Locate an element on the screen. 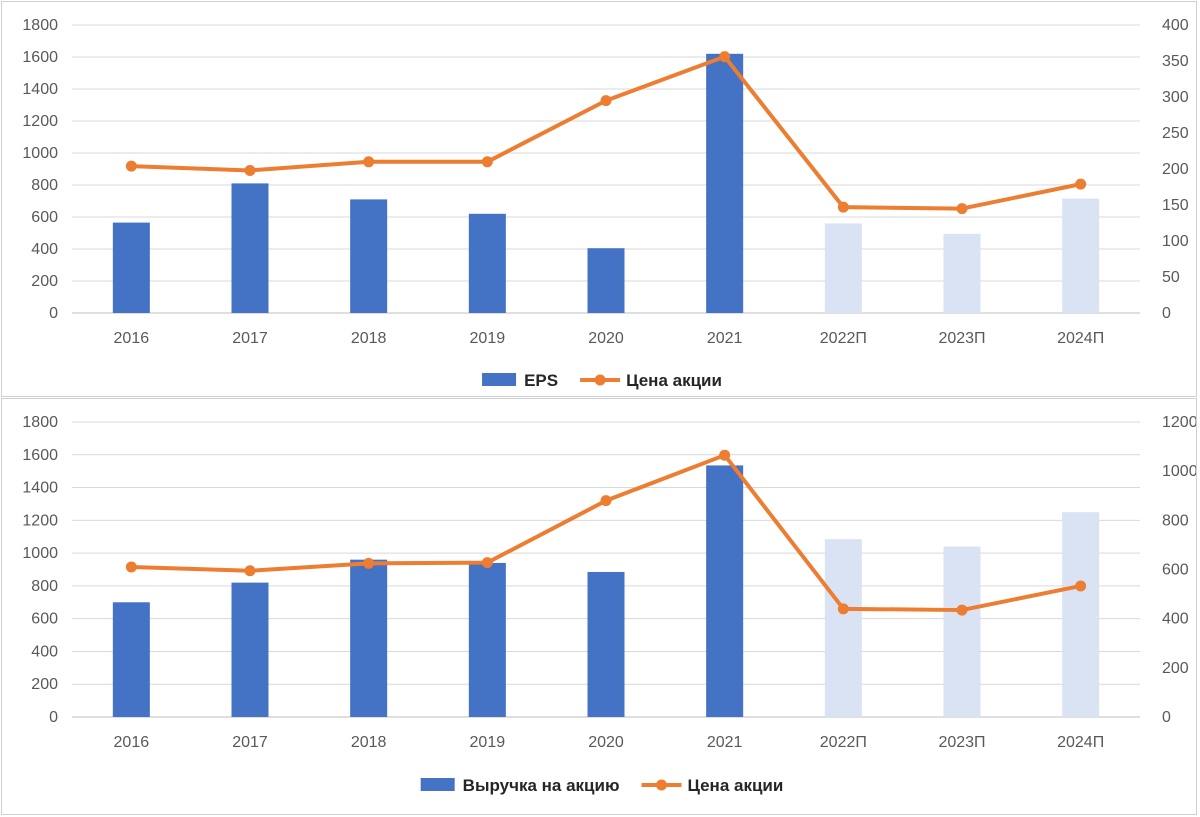 The image size is (1200, 817). y2-axis-tick-label: 350 is located at coordinates (1175, 61).